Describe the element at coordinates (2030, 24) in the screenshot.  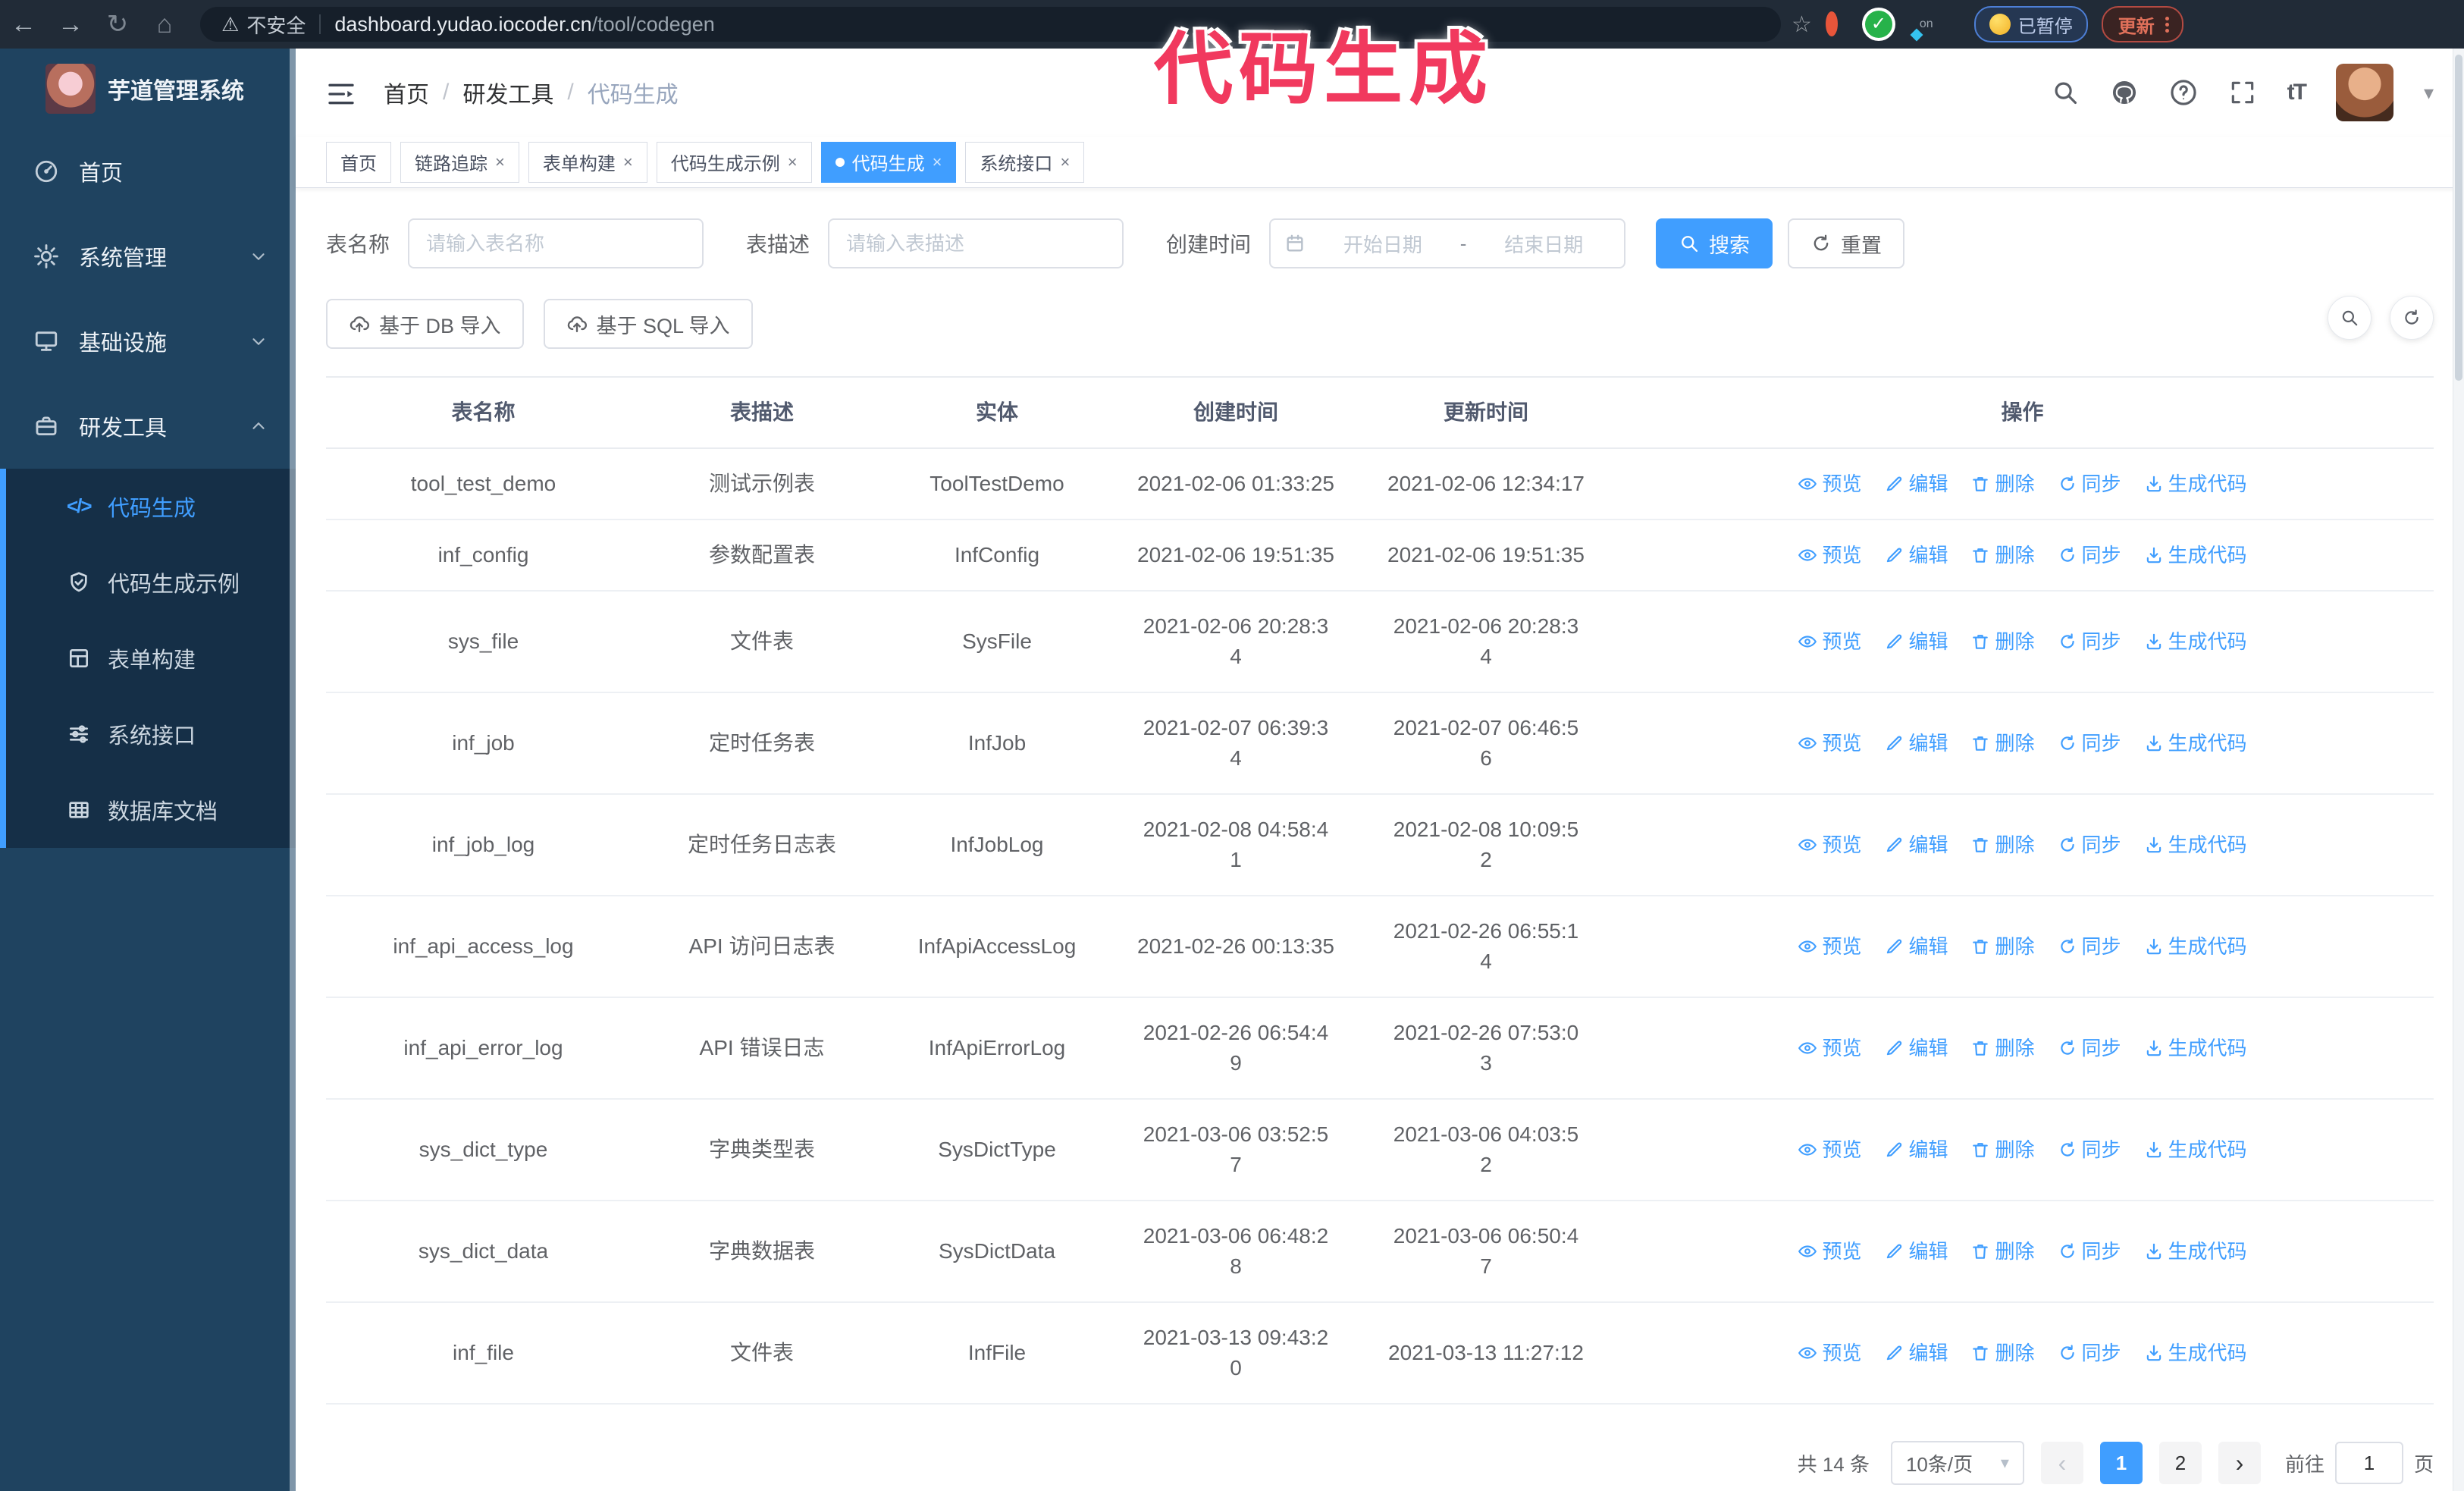
I see `profile-paused-badge: 已暂停` at that location.